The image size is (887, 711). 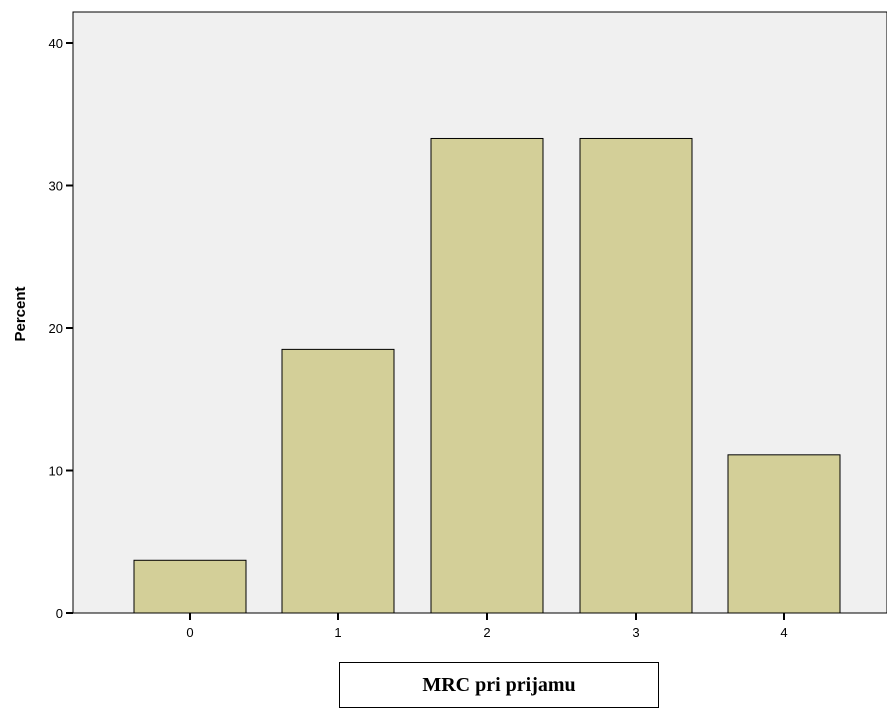 What do you see at coordinates (337, 632) in the screenshot?
I see `x-tick-label: 1` at bounding box center [337, 632].